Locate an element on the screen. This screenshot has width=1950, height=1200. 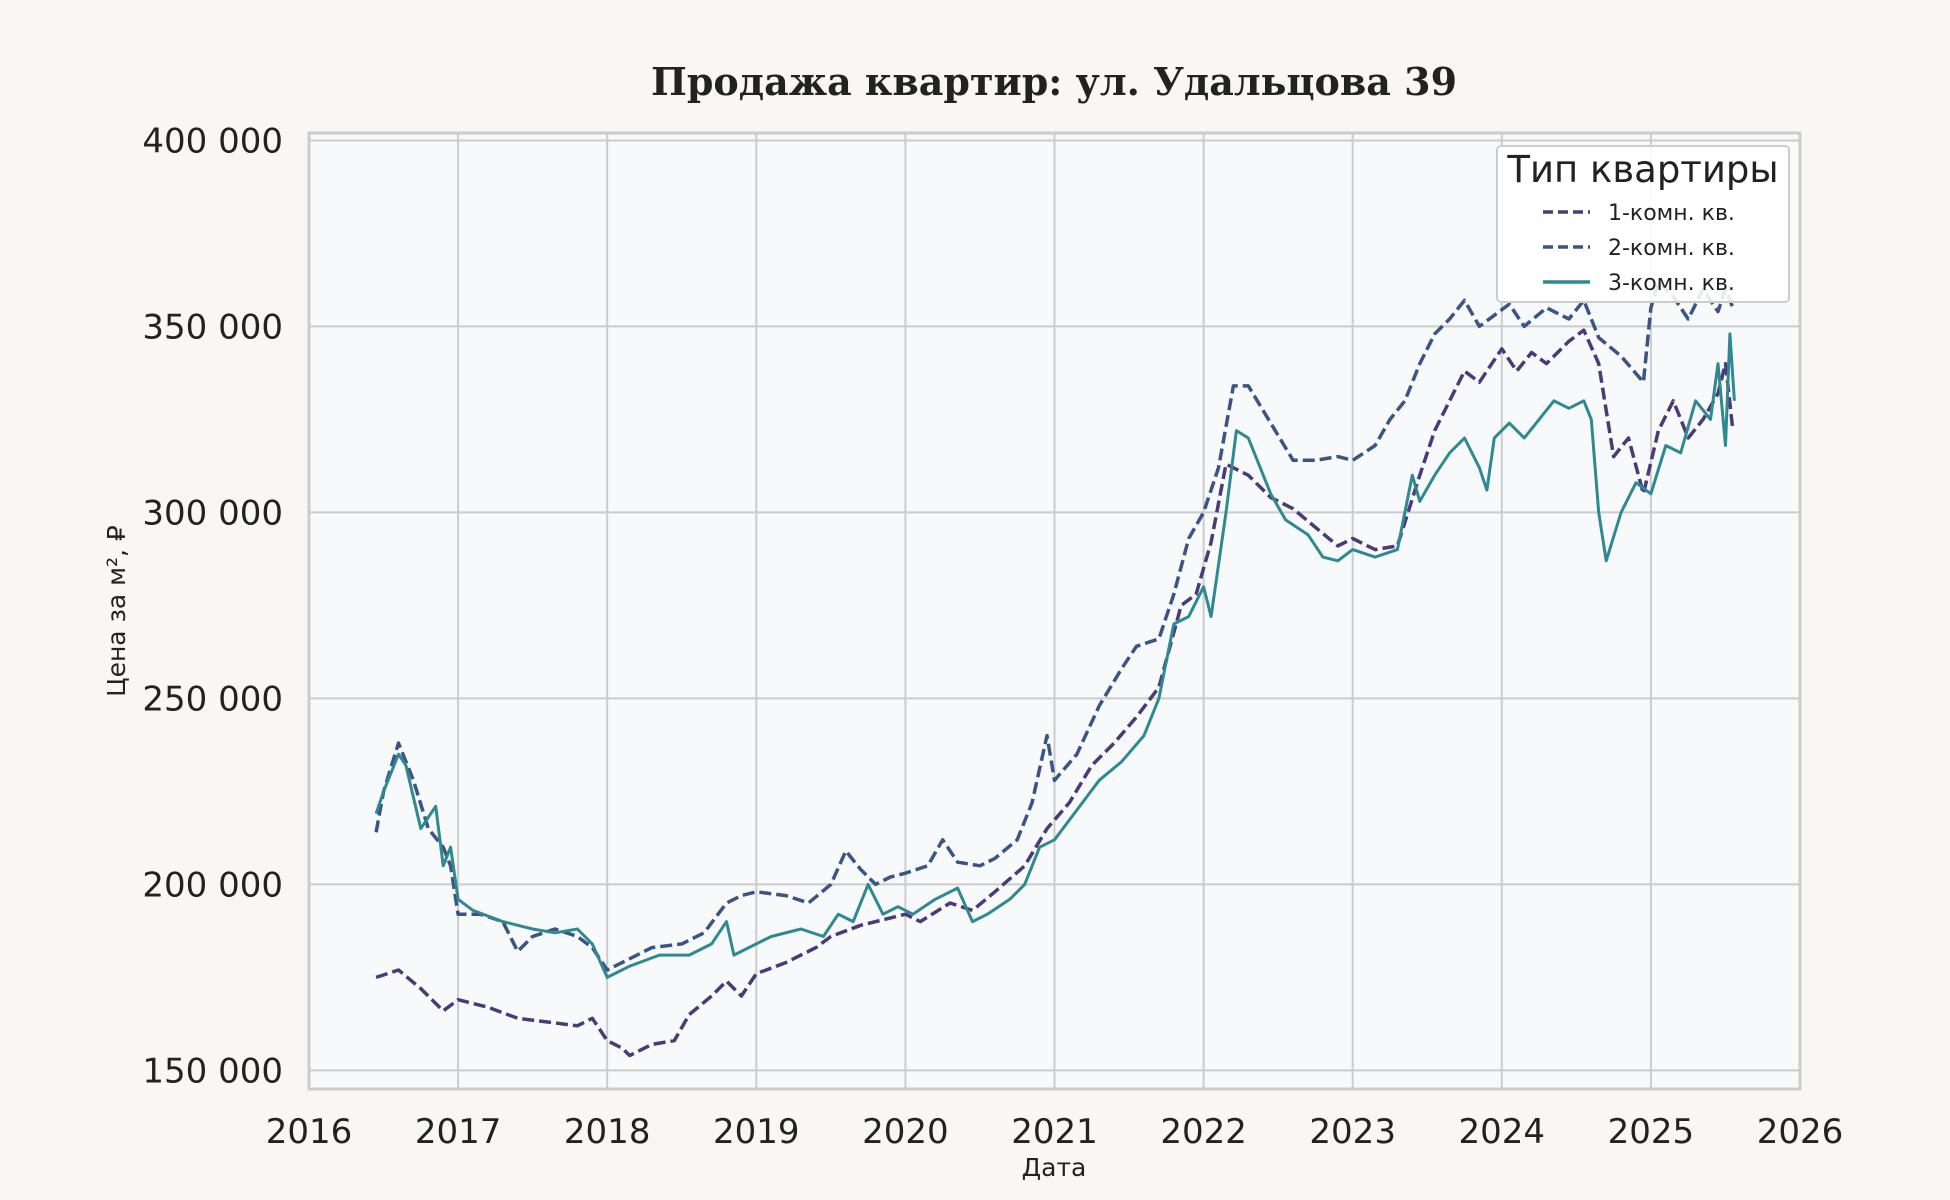
x-tick-label: 2023 is located at coordinates (1352, 1132).